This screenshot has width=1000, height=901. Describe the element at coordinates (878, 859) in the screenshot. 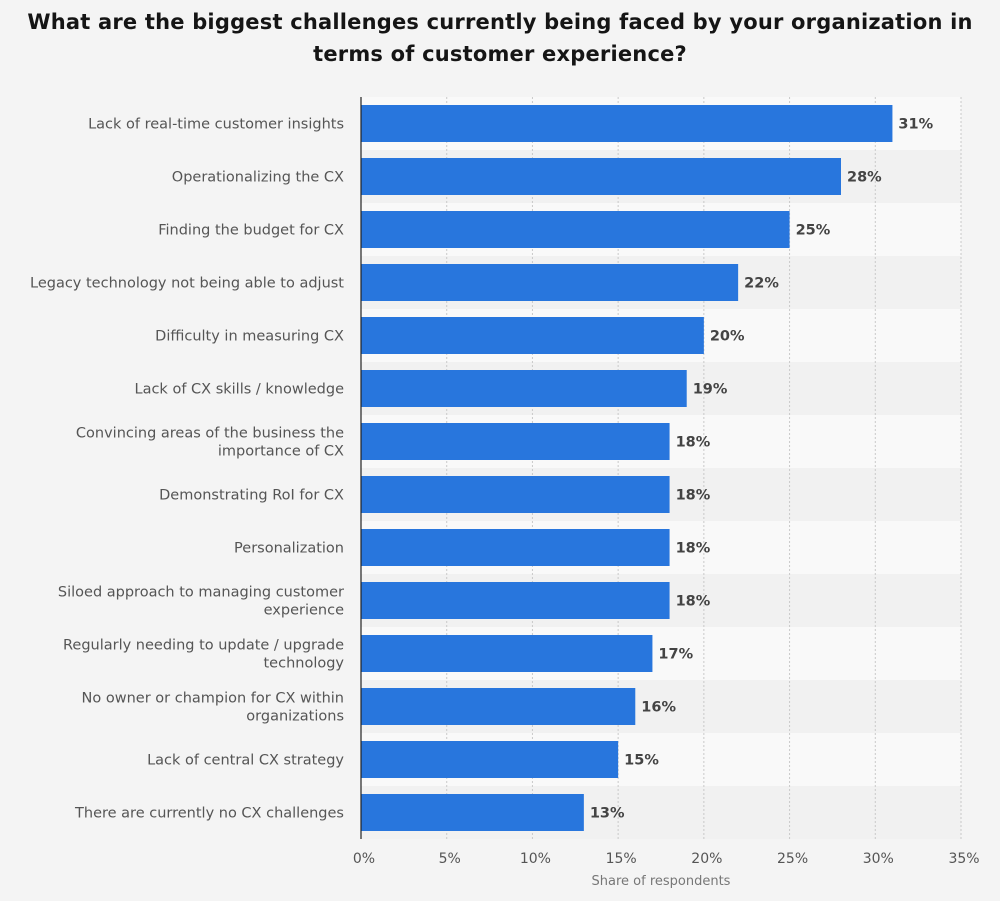

I see `x-tick-label: 30%` at that location.